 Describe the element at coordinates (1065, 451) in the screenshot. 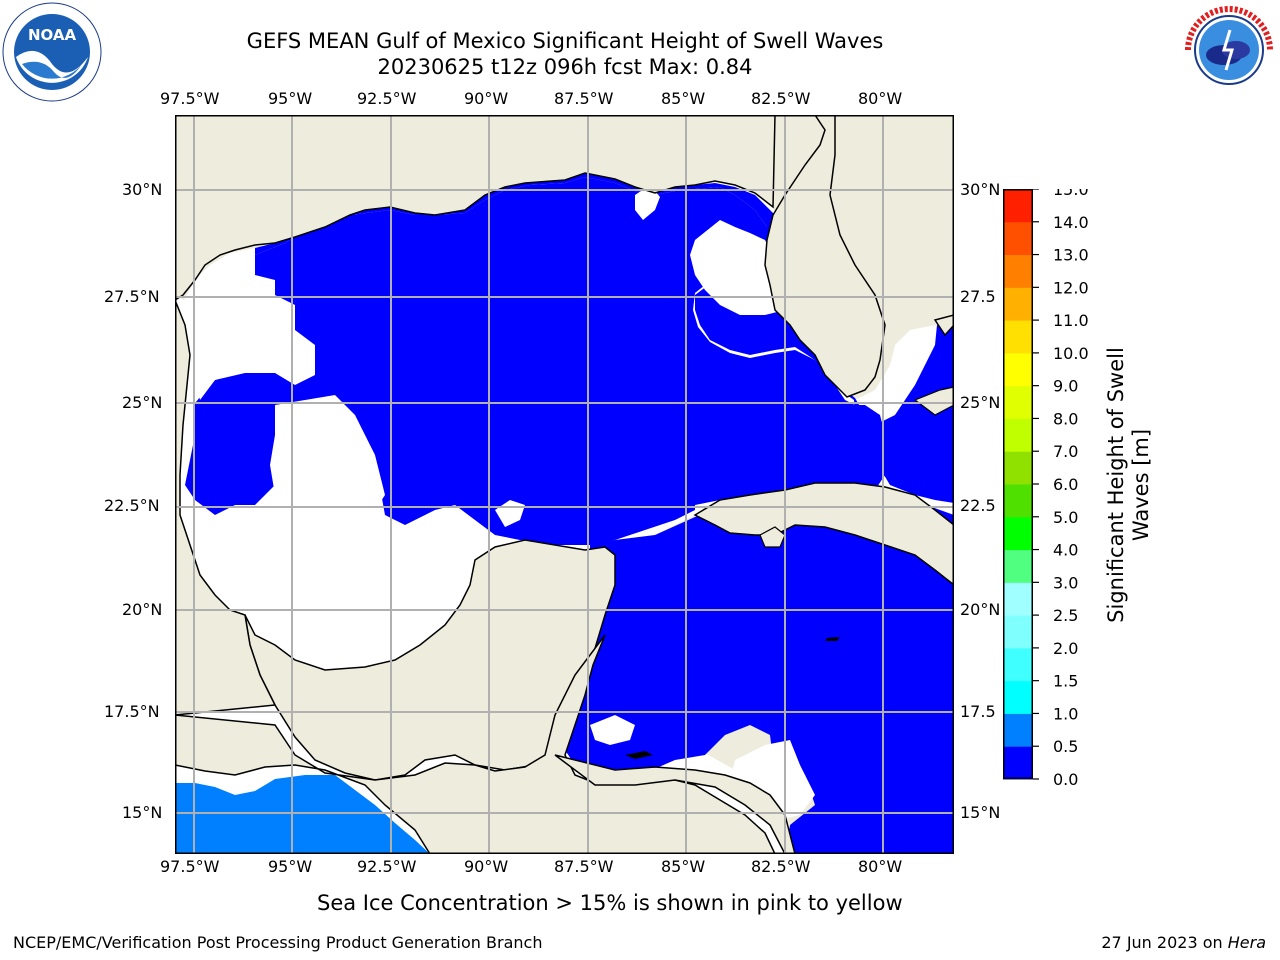

I see `colorbar-tick-label: 7.0` at that location.